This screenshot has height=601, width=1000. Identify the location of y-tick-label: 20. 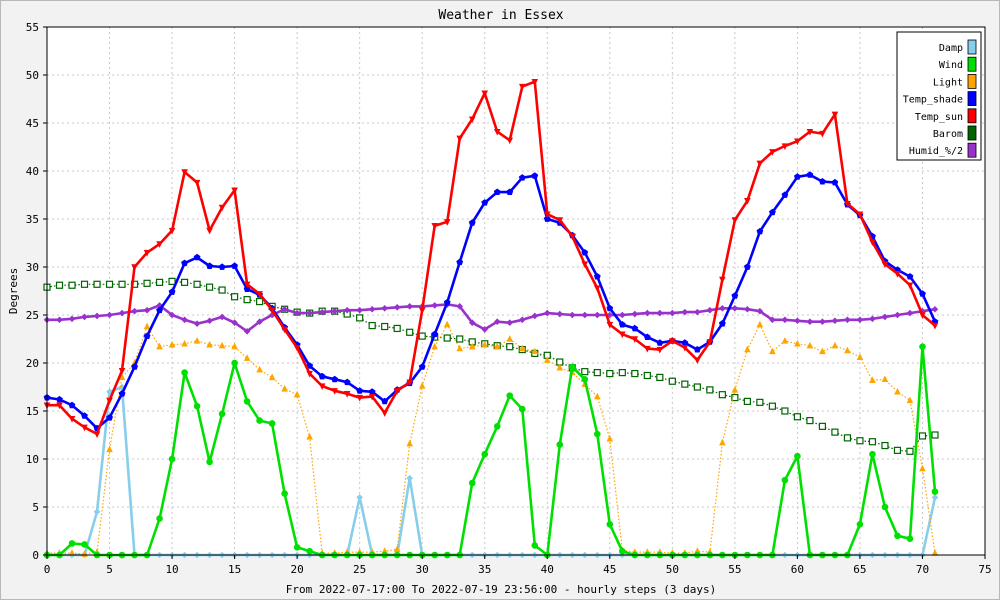
(32, 363).